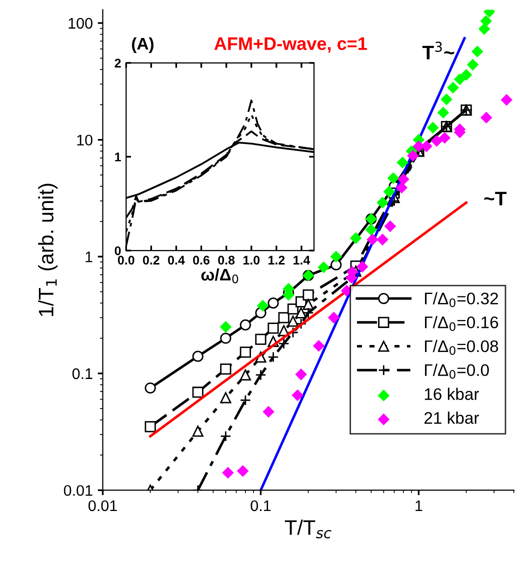  I want to click on legend-label: Γ/Δ$_{0}$=0.32, so click(461, 300).